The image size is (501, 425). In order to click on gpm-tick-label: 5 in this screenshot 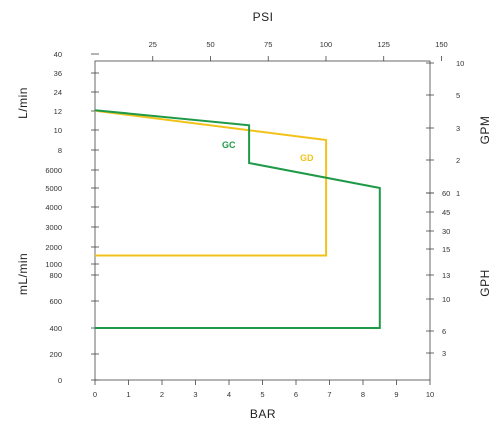, I will do `click(458, 95)`.